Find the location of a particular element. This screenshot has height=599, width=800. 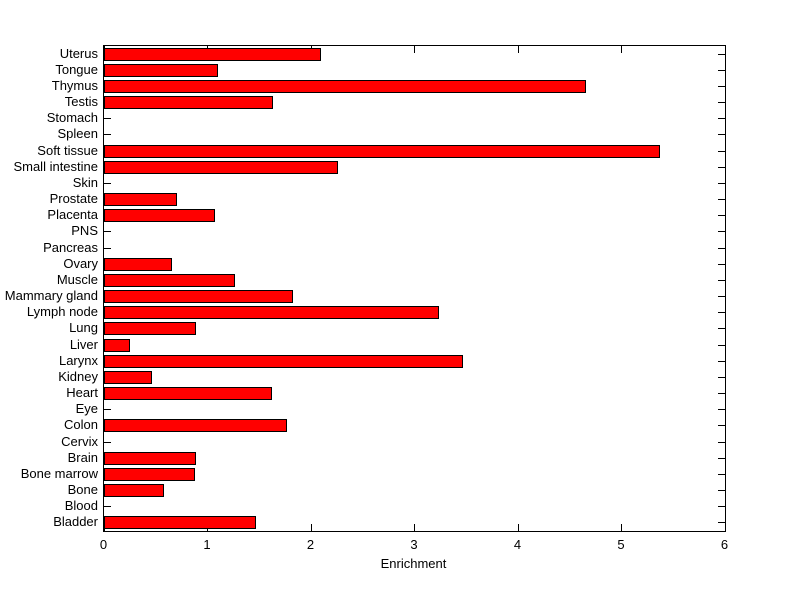

bar-tongue is located at coordinates (161, 70).